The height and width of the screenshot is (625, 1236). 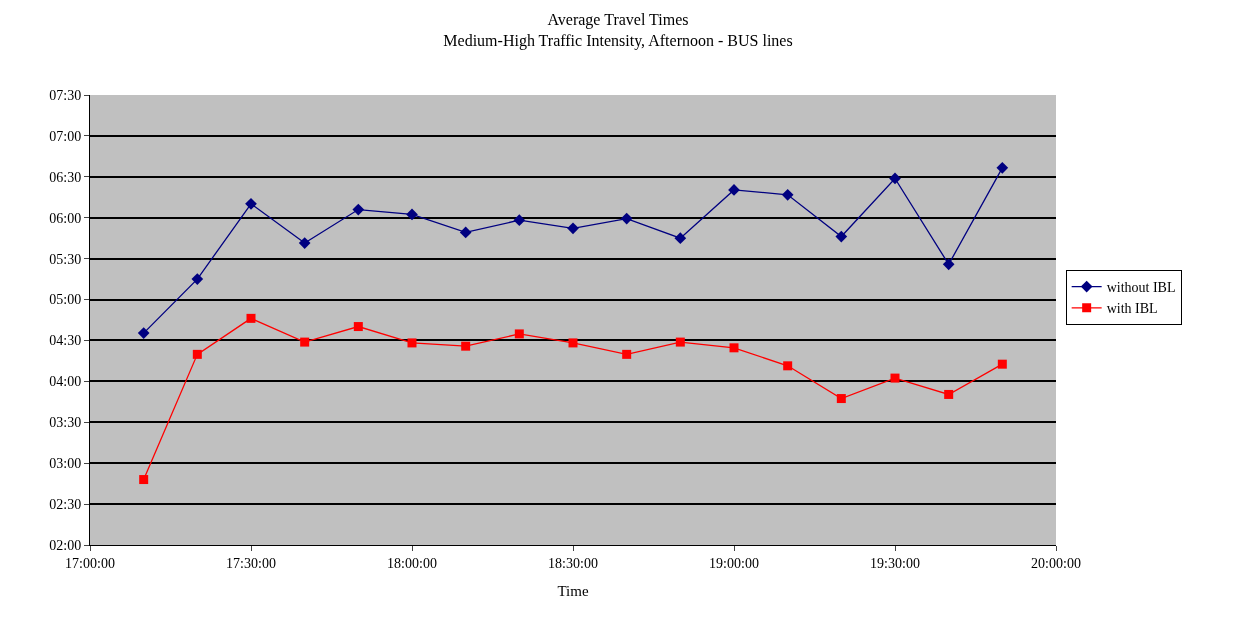 What do you see at coordinates (65, 545) in the screenshot?
I see `y-tick-label: 02:00` at bounding box center [65, 545].